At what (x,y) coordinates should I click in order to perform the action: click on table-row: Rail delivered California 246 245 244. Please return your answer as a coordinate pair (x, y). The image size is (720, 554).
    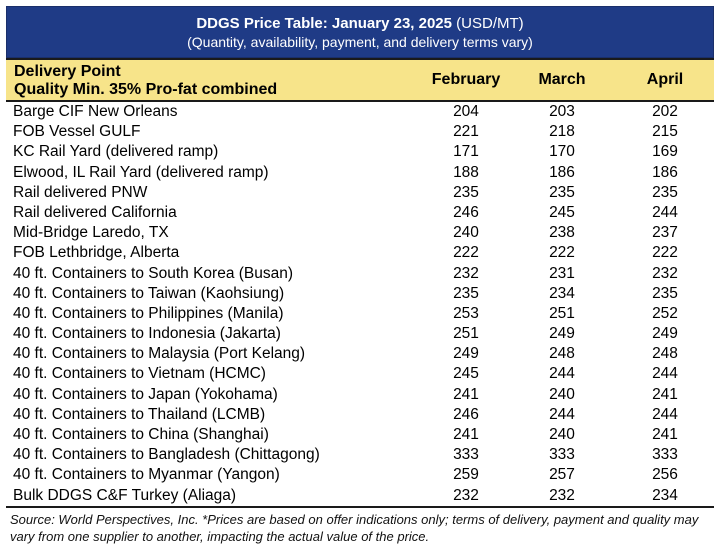
    Looking at the image, I should click on (360, 213).